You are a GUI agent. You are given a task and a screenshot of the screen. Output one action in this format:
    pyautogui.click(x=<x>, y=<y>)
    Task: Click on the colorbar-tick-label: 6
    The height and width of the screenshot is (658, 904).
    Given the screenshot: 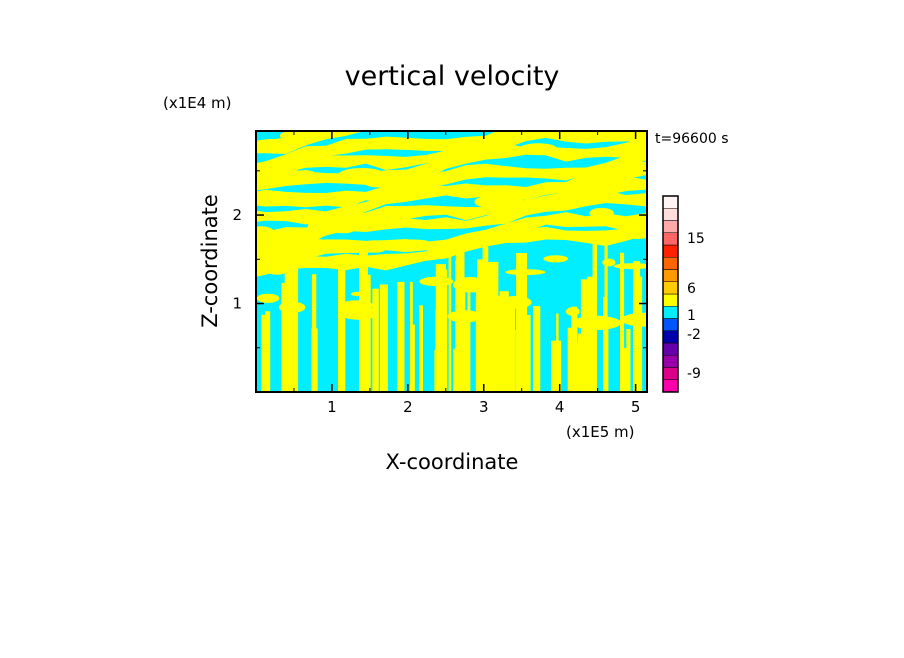 What is the action you would take?
    pyautogui.click(x=691, y=289)
    